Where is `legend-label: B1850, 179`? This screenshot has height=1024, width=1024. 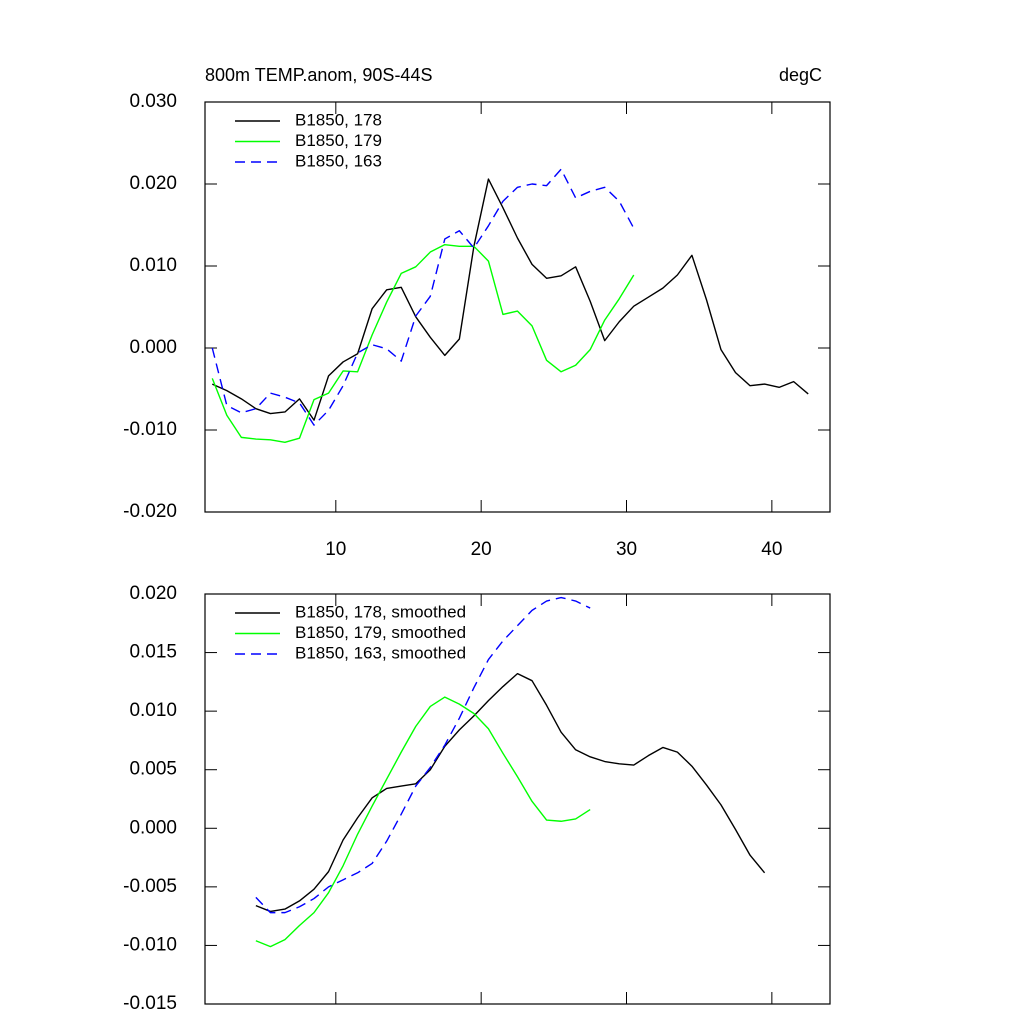
legend-label: B1850, 179 is located at coordinates (338, 140).